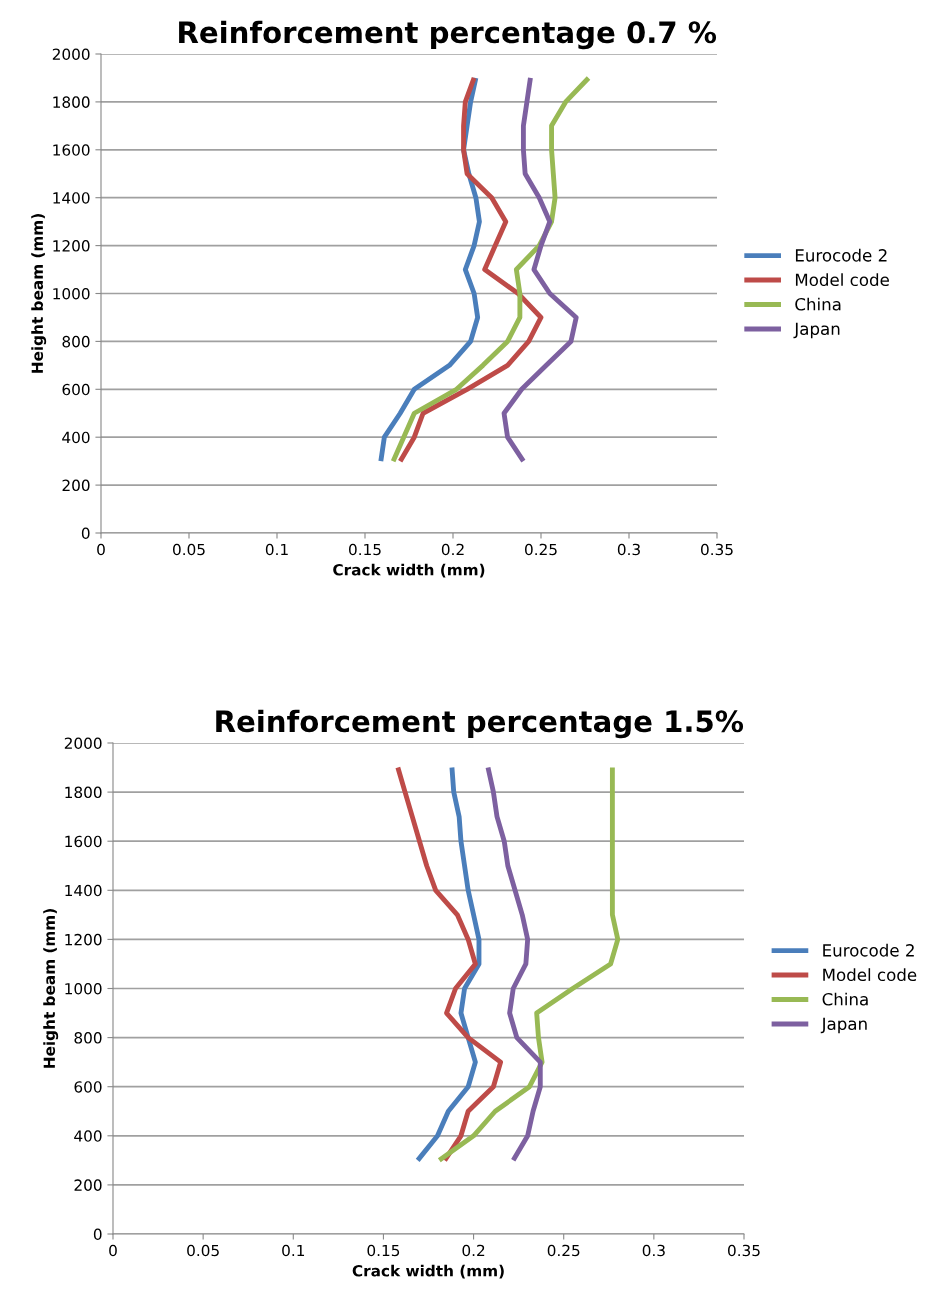 This screenshot has height=1308, width=933. What do you see at coordinates (113, 1250) in the screenshot?
I see `x-tick-label: 0` at bounding box center [113, 1250].